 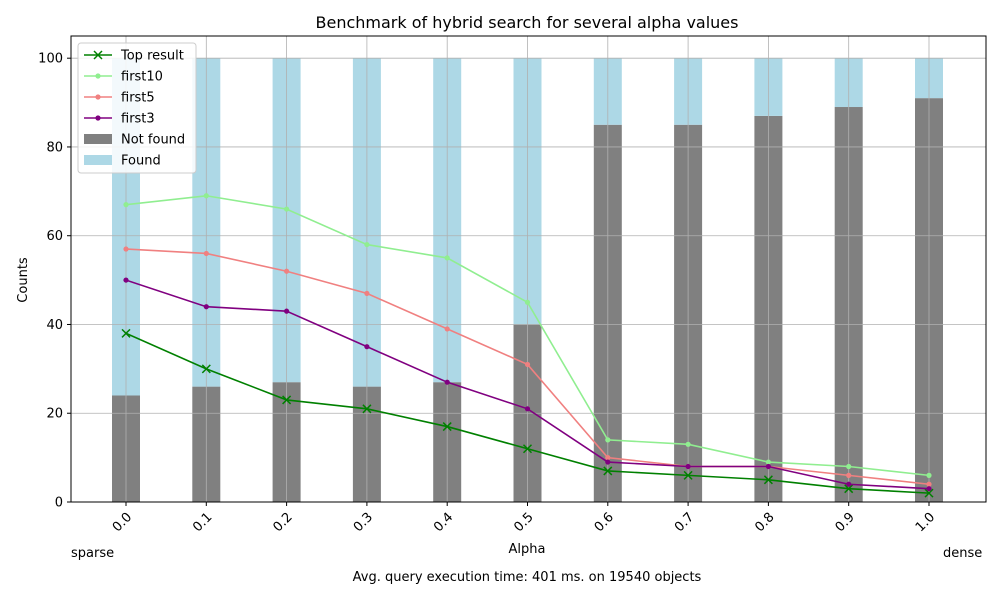 What do you see at coordinates (363, 522) in the screenshot?
I see `x-tick-label-0.3: 0.3` at bounding box center [363, 522].